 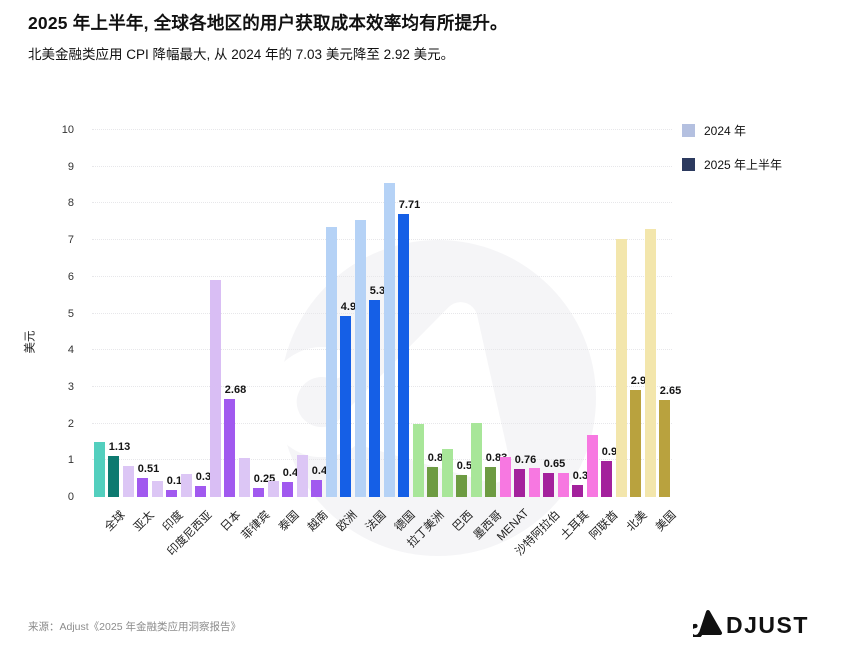 I want to click on legend-label: 2025 年上半年, so click(x=743, y=165).